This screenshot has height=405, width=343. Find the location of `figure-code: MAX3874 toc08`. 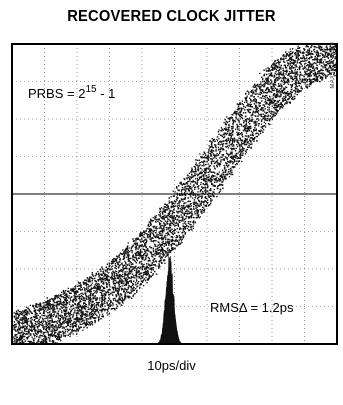

figure-code: MAX3874 toc08 is located at coordinates (333, 65).